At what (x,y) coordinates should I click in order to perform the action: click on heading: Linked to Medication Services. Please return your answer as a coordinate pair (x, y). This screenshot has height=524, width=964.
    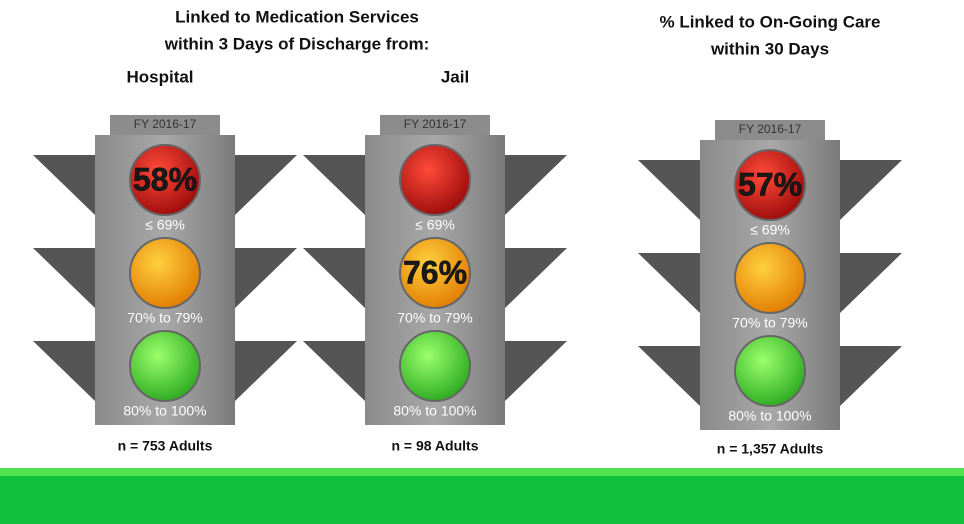
    Looking at the image, I should click on (297, 16).